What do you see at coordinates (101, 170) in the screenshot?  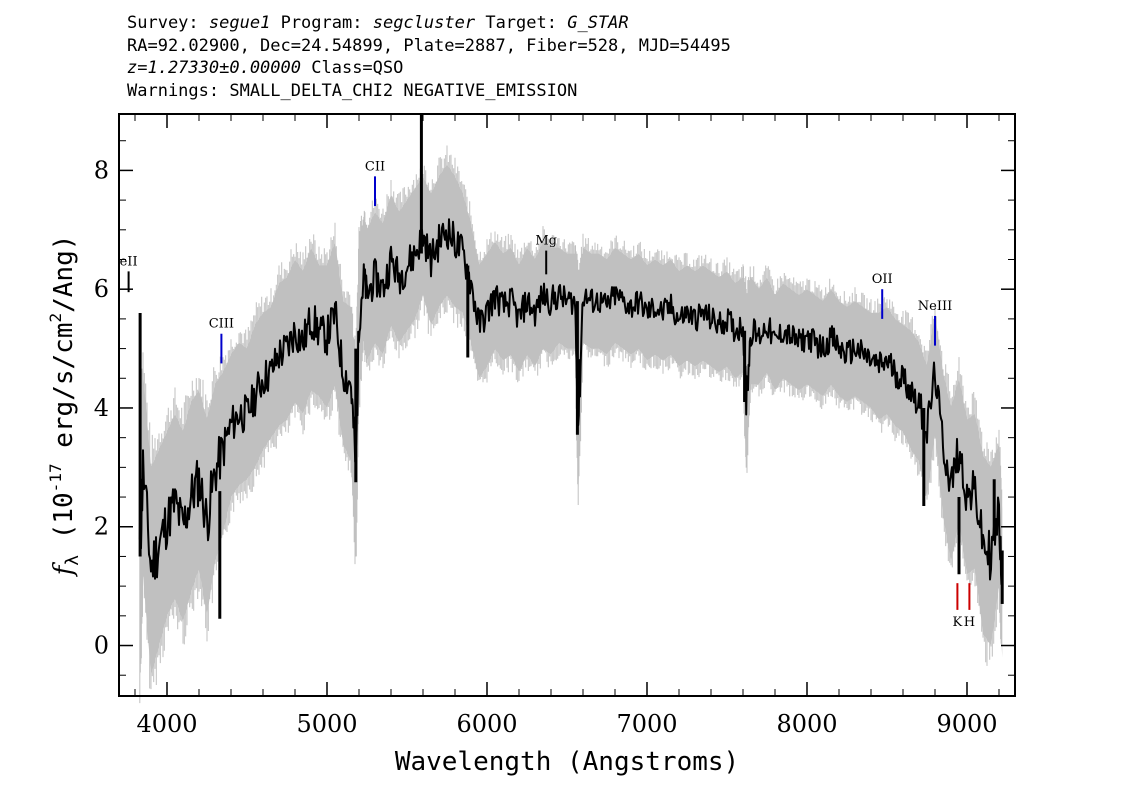 I see `y-tick-label: 8` at bounding box center [101, 170].